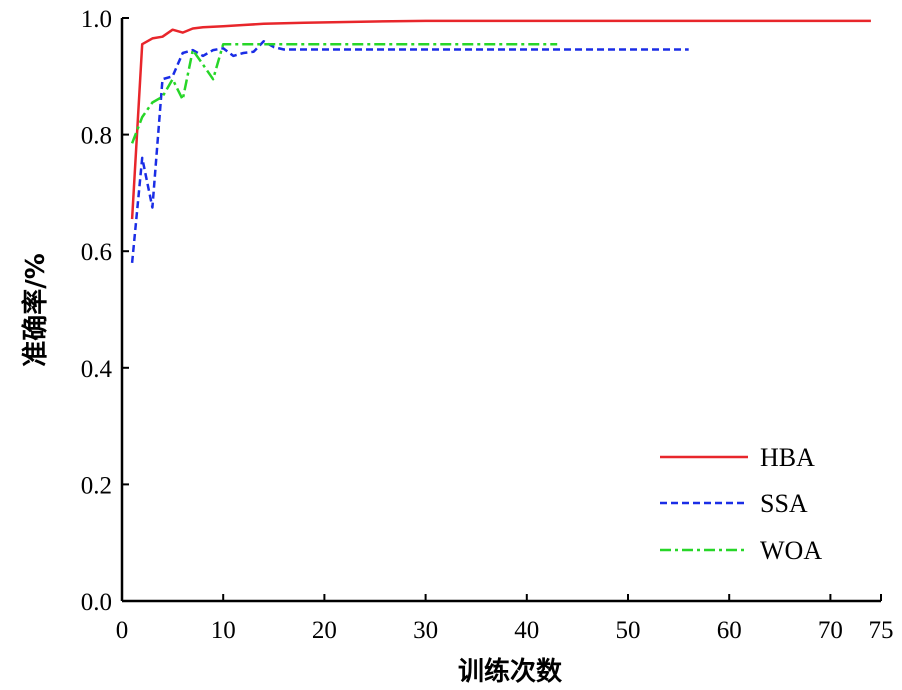 The width and height of the screenshot is (902, 690). What do you see at coordinates (35, 310) in the screenshot?
I see `y-axis-title: 准确率/%` at bounding box center [35, 310].